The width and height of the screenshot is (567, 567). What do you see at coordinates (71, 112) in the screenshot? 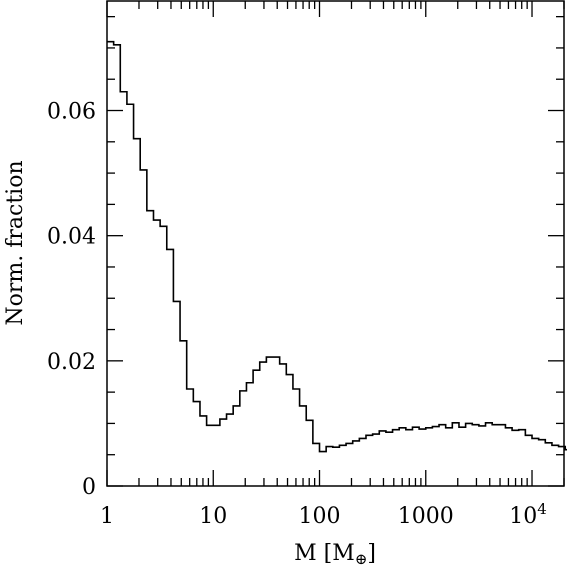
I see `y-tick-label: 0.06` at bounding box center [71, 112].